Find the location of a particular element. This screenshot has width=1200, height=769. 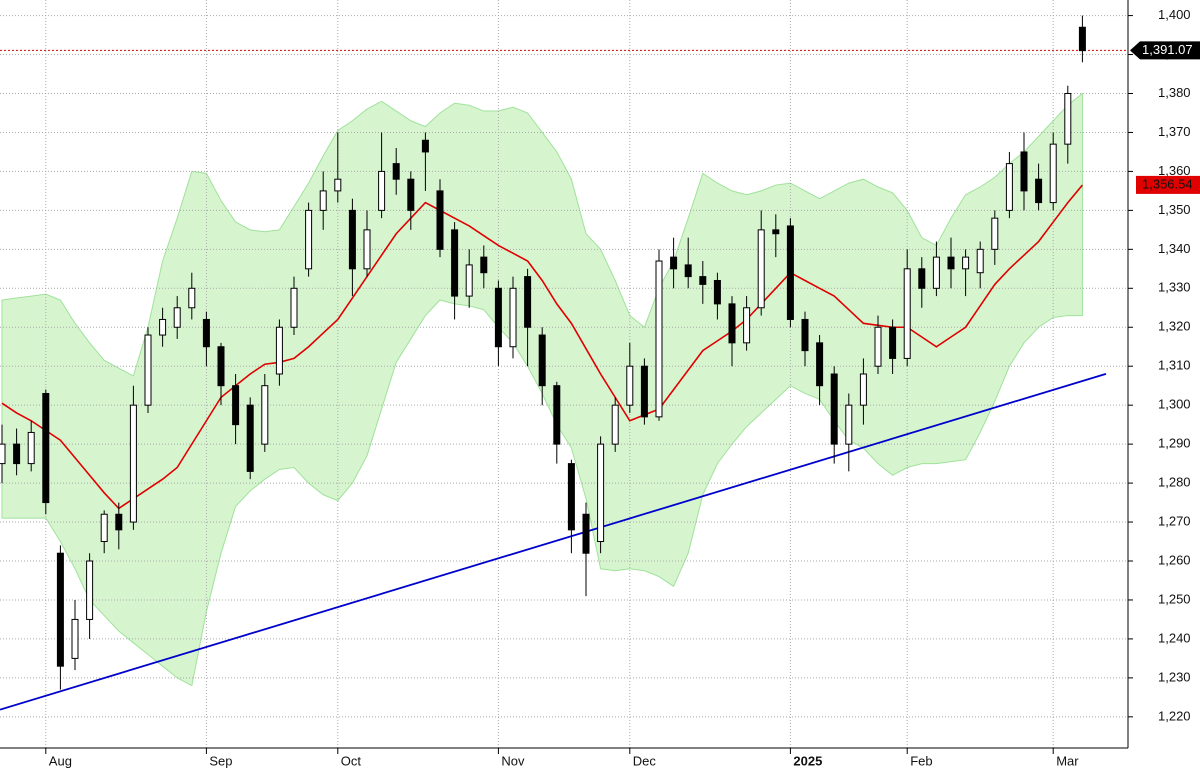

ma-label: 1,356.54 is located at coordinates (1167, 183).